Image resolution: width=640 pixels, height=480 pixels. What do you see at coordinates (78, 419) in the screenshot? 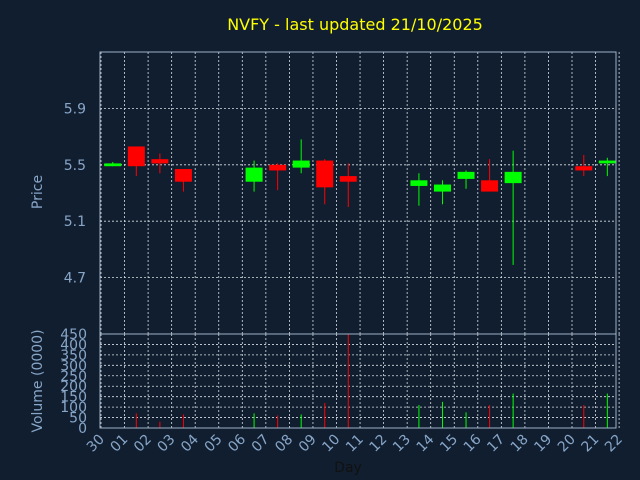
I see `volume-tick-label: 50` at bounding box center [78, 419].